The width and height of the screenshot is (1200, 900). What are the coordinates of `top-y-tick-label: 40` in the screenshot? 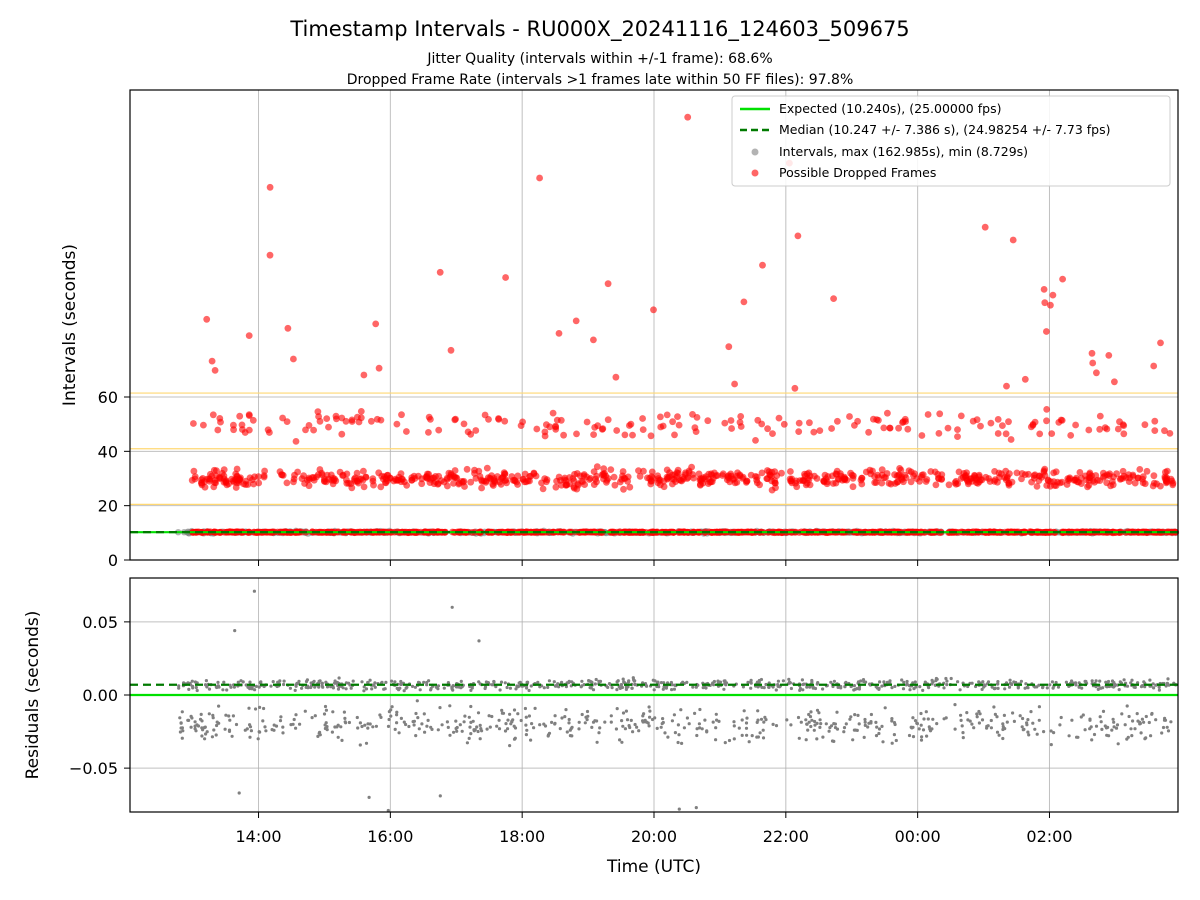 It's located at (108, 451).